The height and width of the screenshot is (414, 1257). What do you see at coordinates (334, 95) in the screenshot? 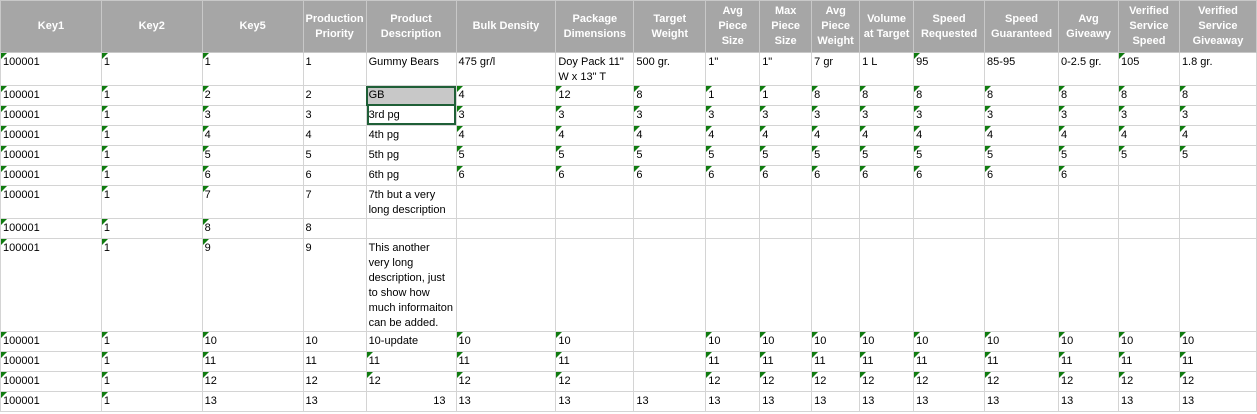
I see `cell: 2` at bounding box center [334, 95].